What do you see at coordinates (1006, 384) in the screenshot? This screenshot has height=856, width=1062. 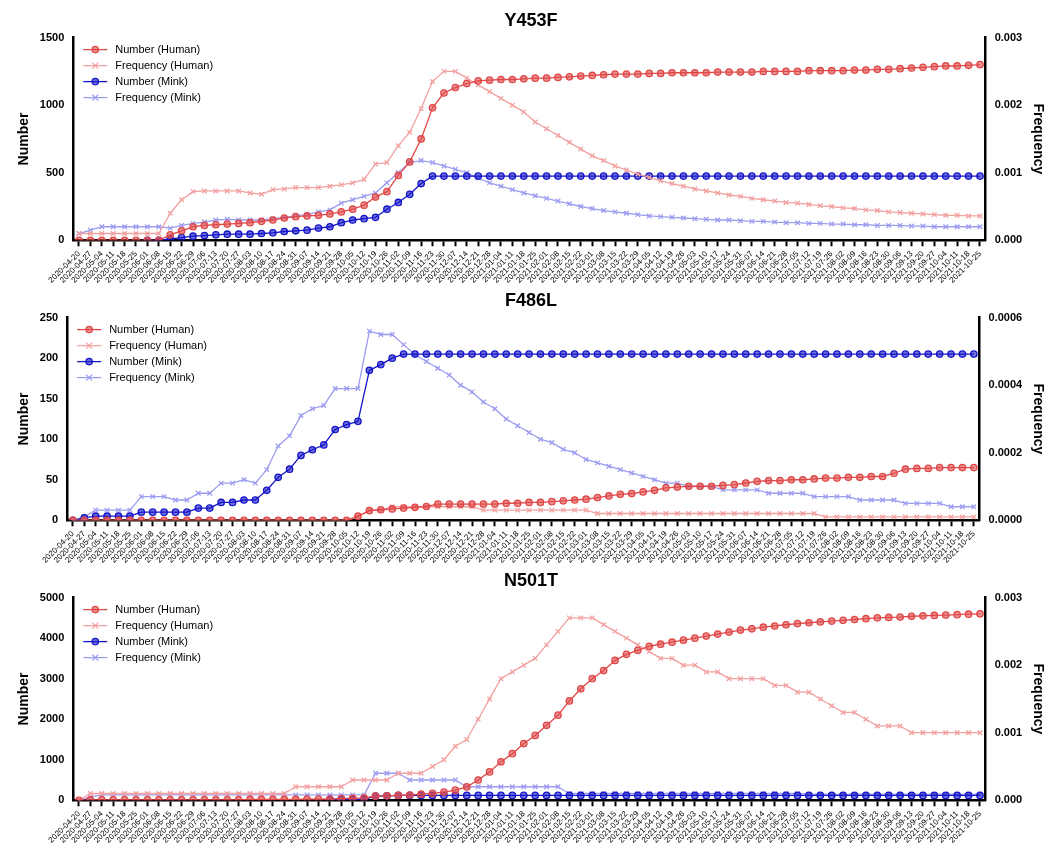 I see `y2-tick-label: 0.0004` at bounding box center [1006, 384].